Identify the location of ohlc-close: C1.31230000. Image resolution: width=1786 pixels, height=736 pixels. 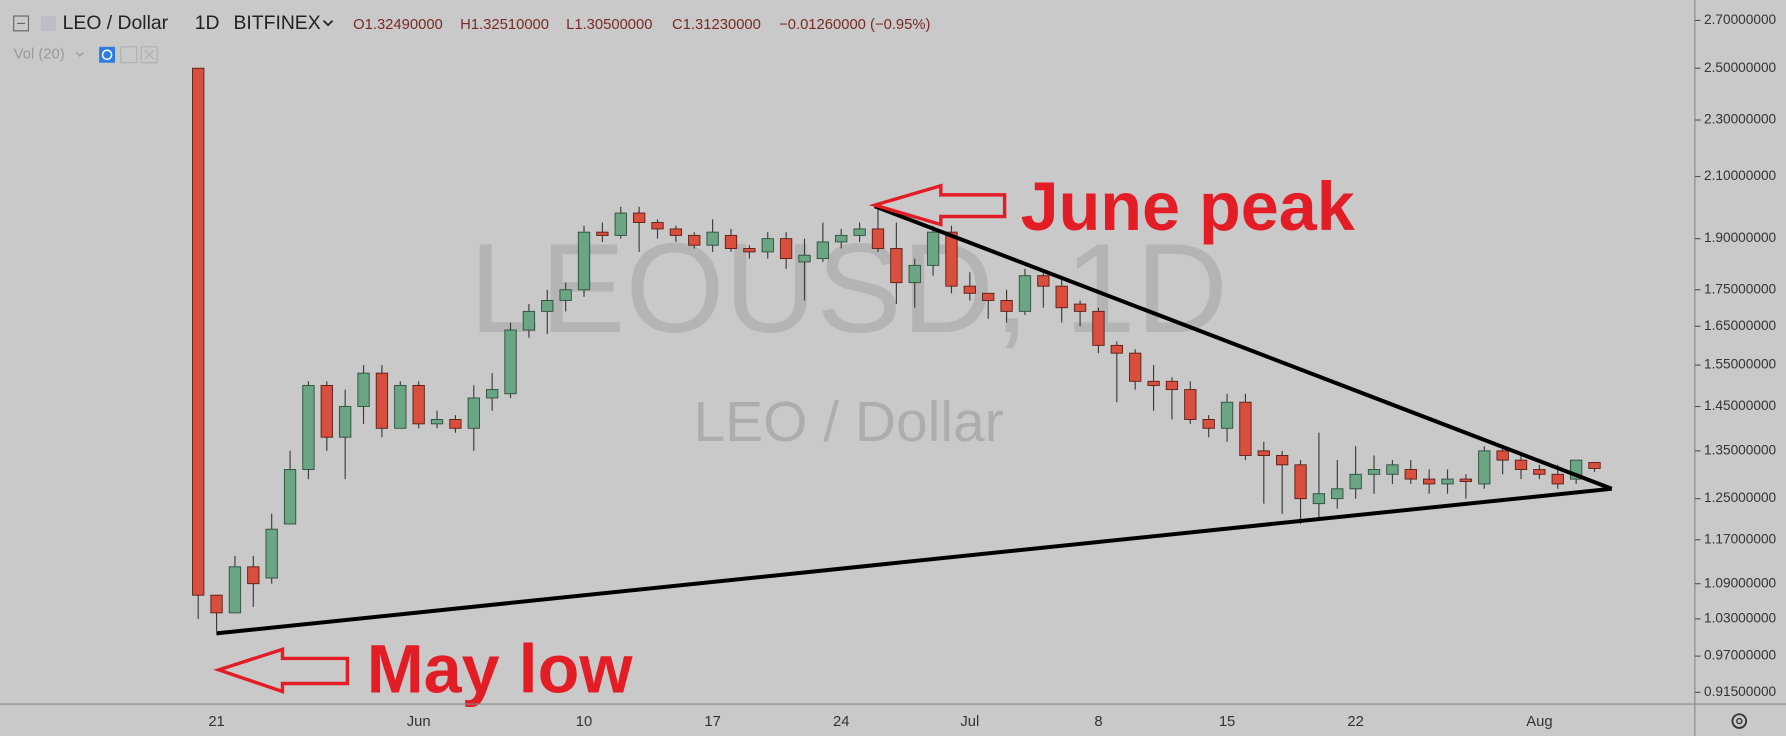
(716, 25).